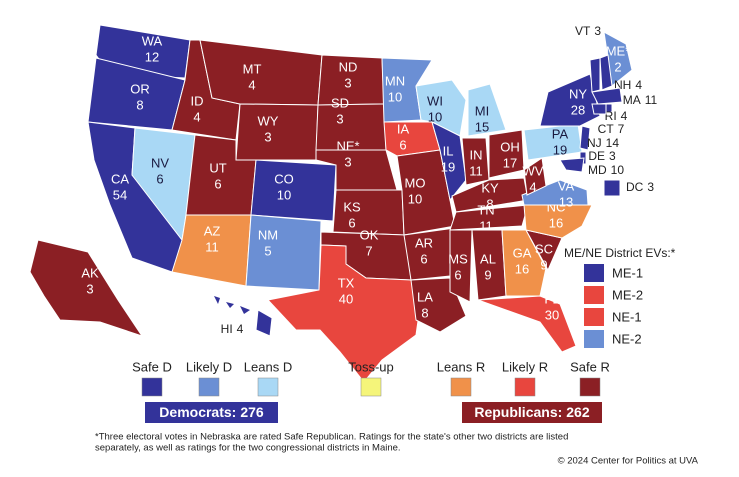  I want to click on state-abbr: TN, so click(485, 209).